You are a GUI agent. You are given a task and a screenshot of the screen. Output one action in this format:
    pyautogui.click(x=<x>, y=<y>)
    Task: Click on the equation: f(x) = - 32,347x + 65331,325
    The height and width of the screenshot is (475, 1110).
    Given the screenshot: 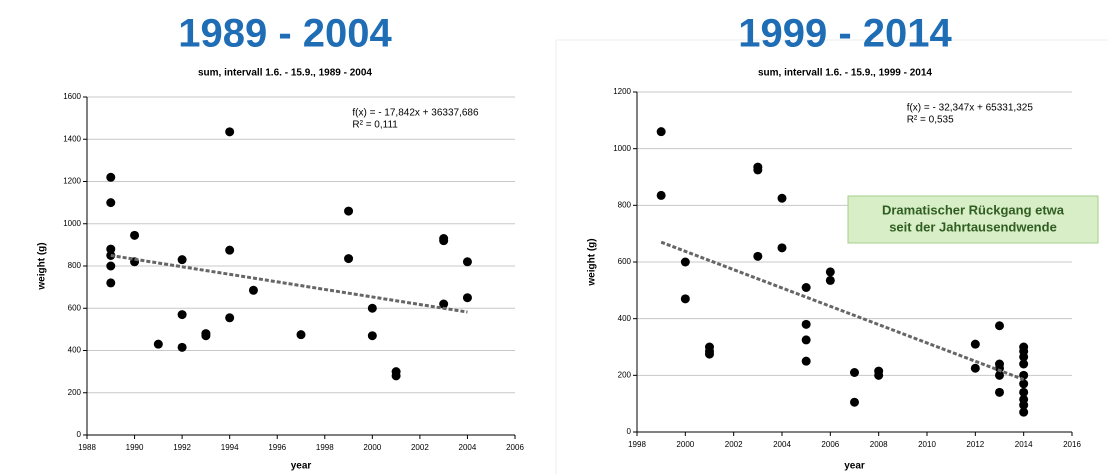 What is the action you would take?
    pyautogui.click(x=970, y=108)
    